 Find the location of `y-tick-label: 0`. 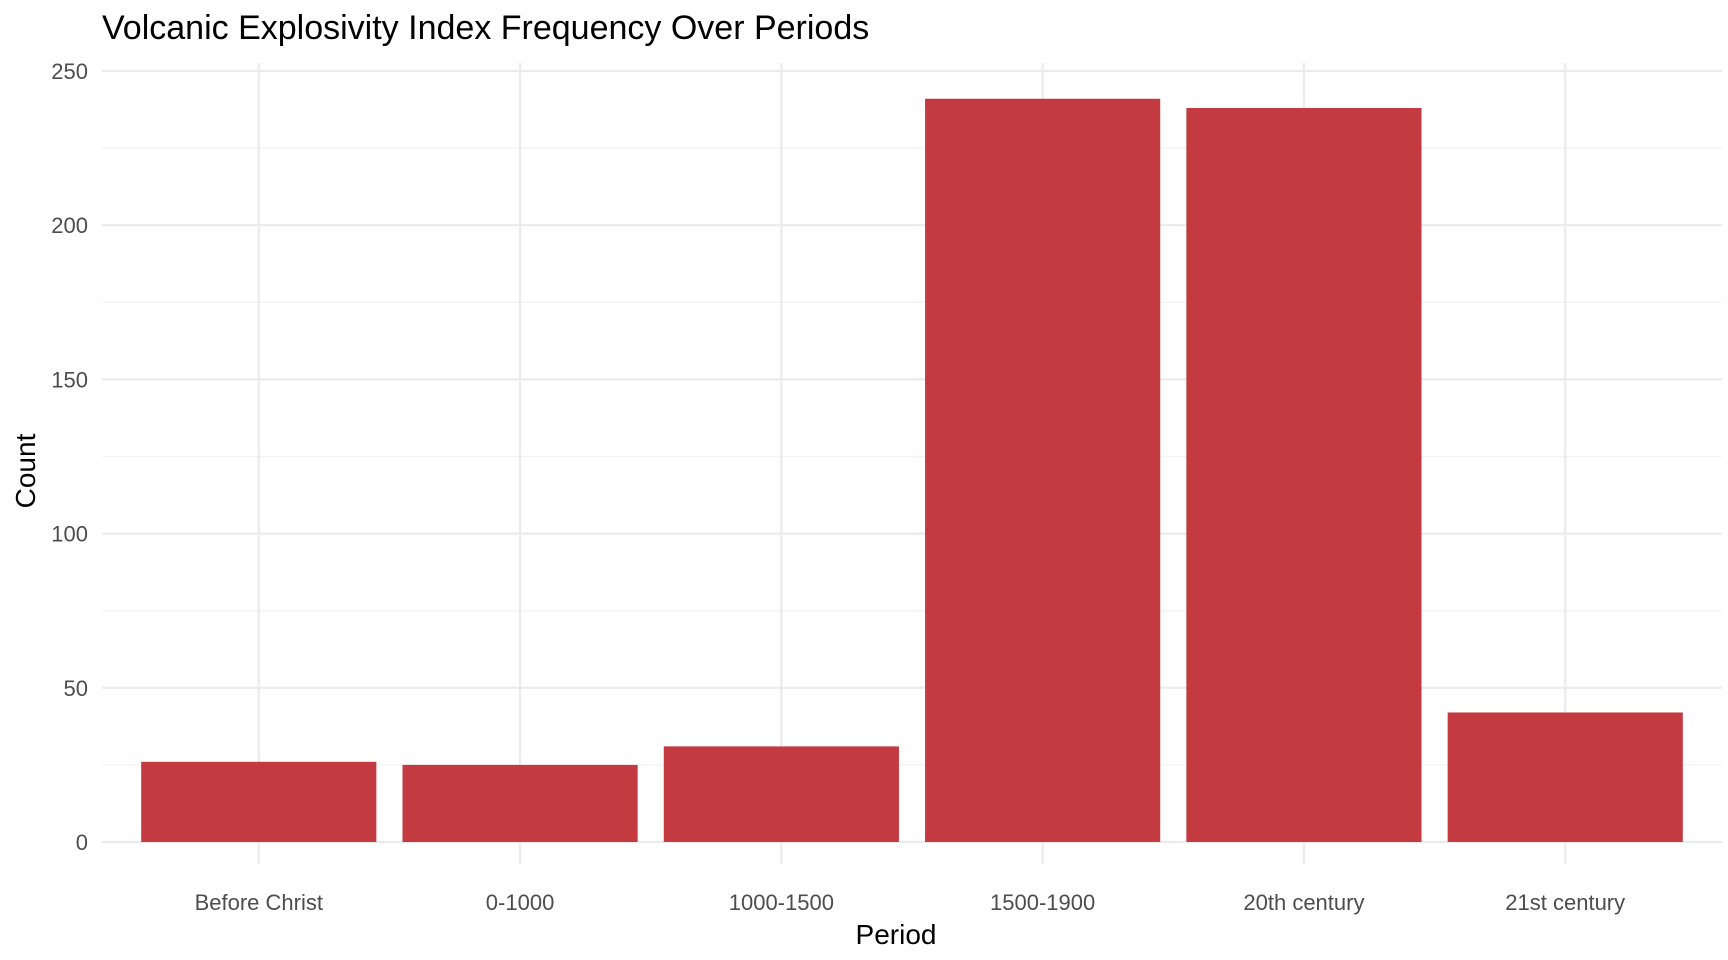

y-tick-label: 0 is located at coordinates (82, 842).